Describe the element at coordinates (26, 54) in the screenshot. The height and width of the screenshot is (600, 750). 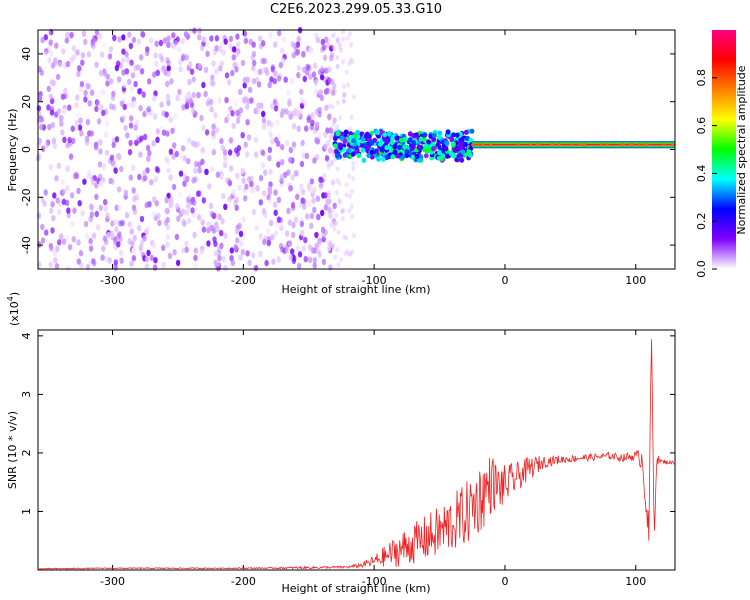
I see `y-tick-label: 40` at that location.